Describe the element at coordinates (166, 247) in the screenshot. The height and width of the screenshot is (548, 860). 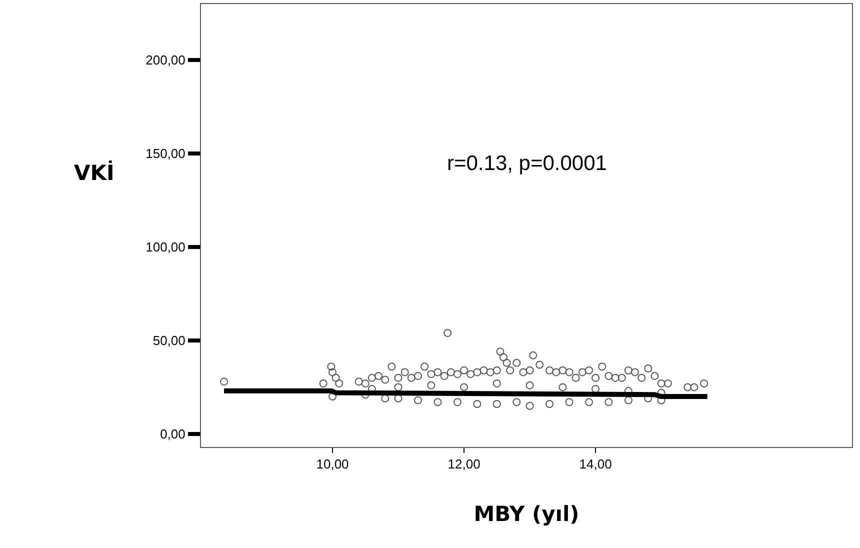
I see `y-tick-label: 100,00` at that location.